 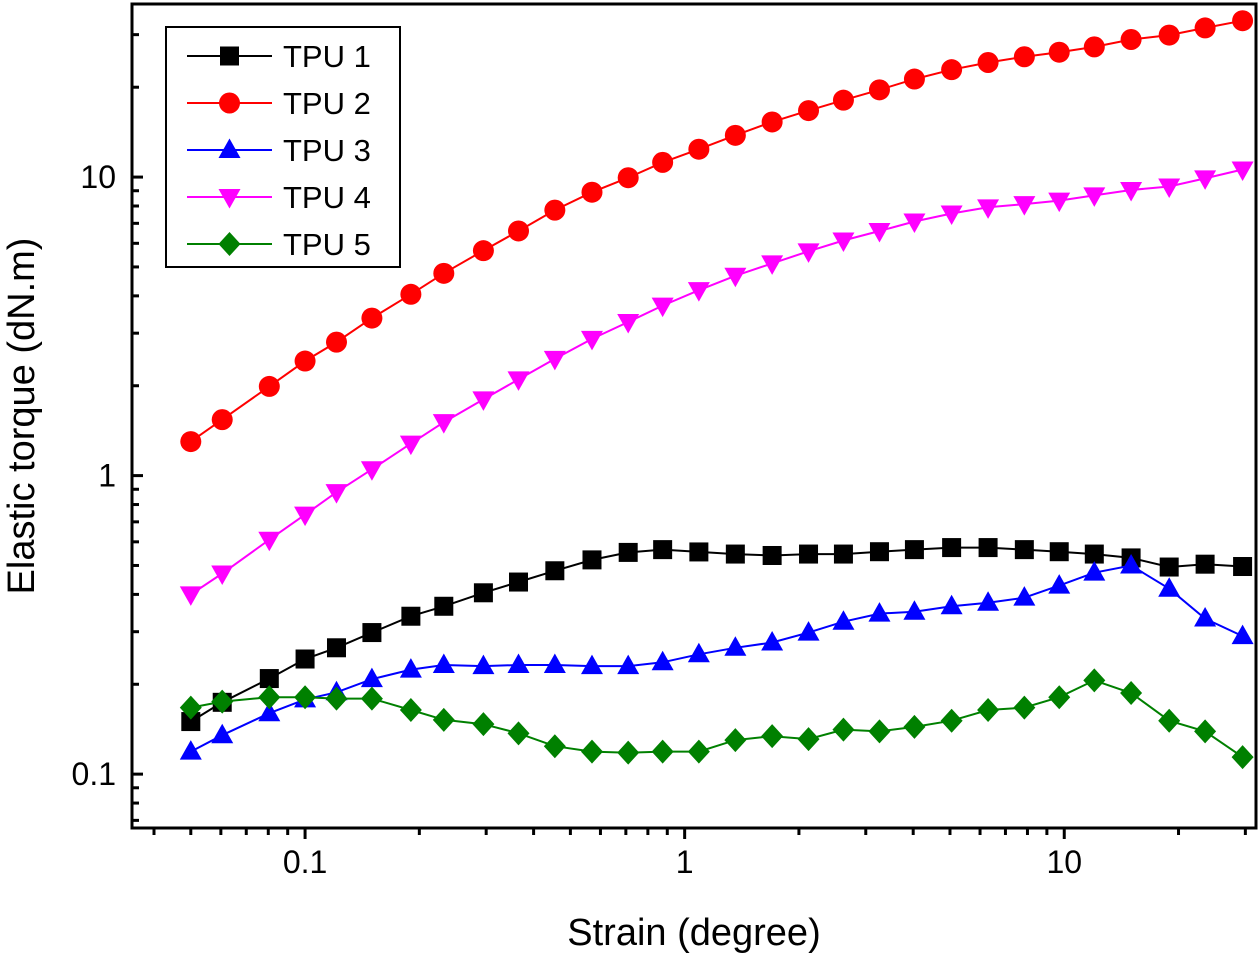 What do you see at coordinates (327, 56) in the screenshot?
I see `legend-label: TPU 1` at bounding box center [327, 56].